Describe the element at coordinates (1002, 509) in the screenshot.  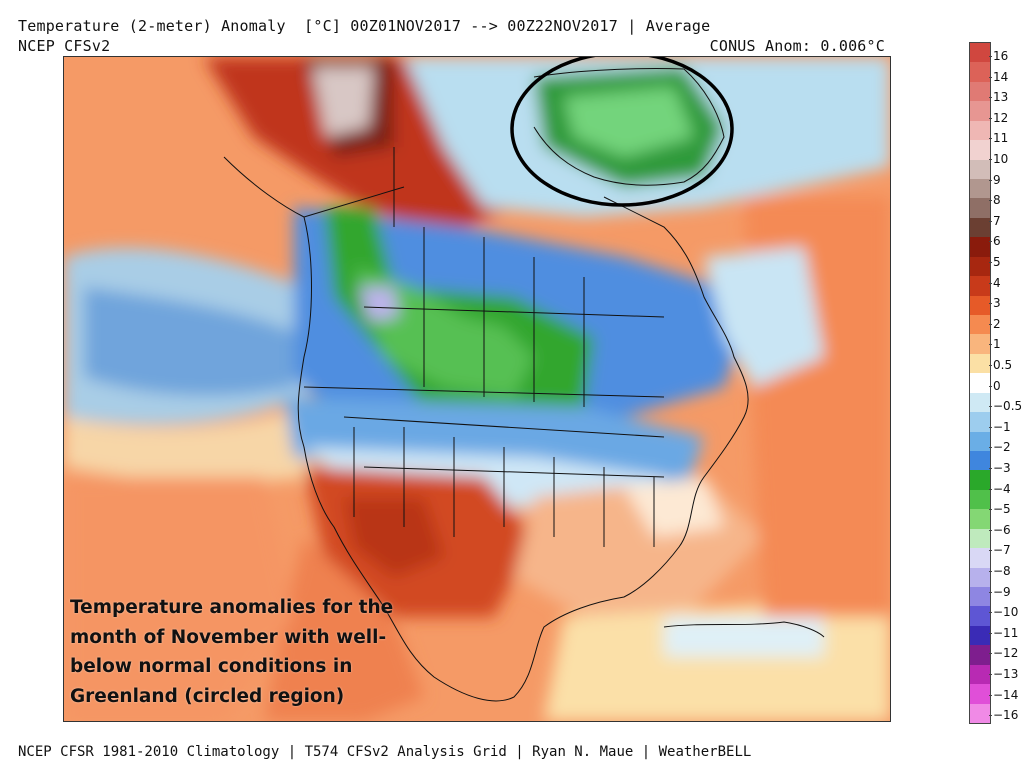
I see `colorbar-label: −5` at that location.